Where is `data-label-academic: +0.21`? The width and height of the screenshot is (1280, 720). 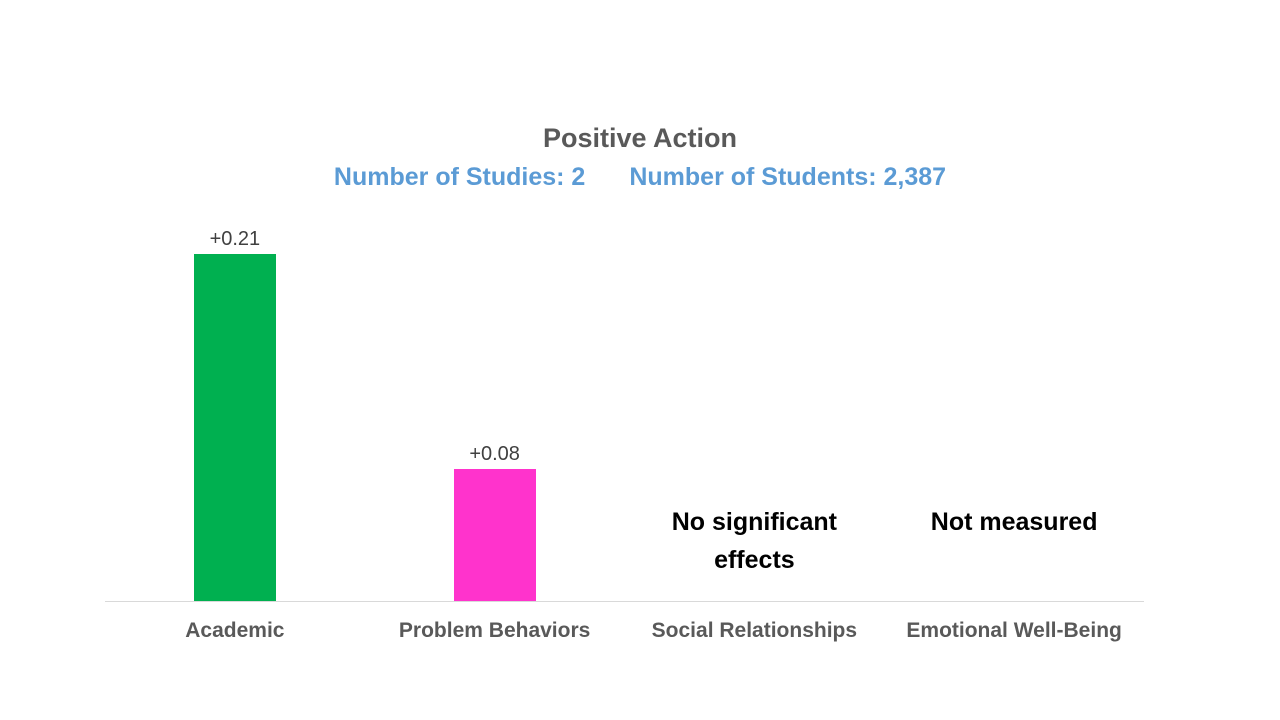 data-label-academic: +0.21 is located at coordinates (235, 239).